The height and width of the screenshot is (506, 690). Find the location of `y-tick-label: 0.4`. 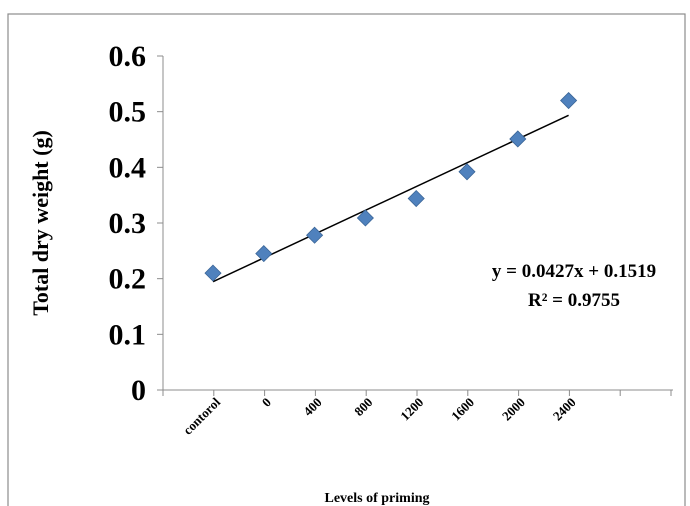

y-tick-label: 0.4 is located at coordinates (128, 167).